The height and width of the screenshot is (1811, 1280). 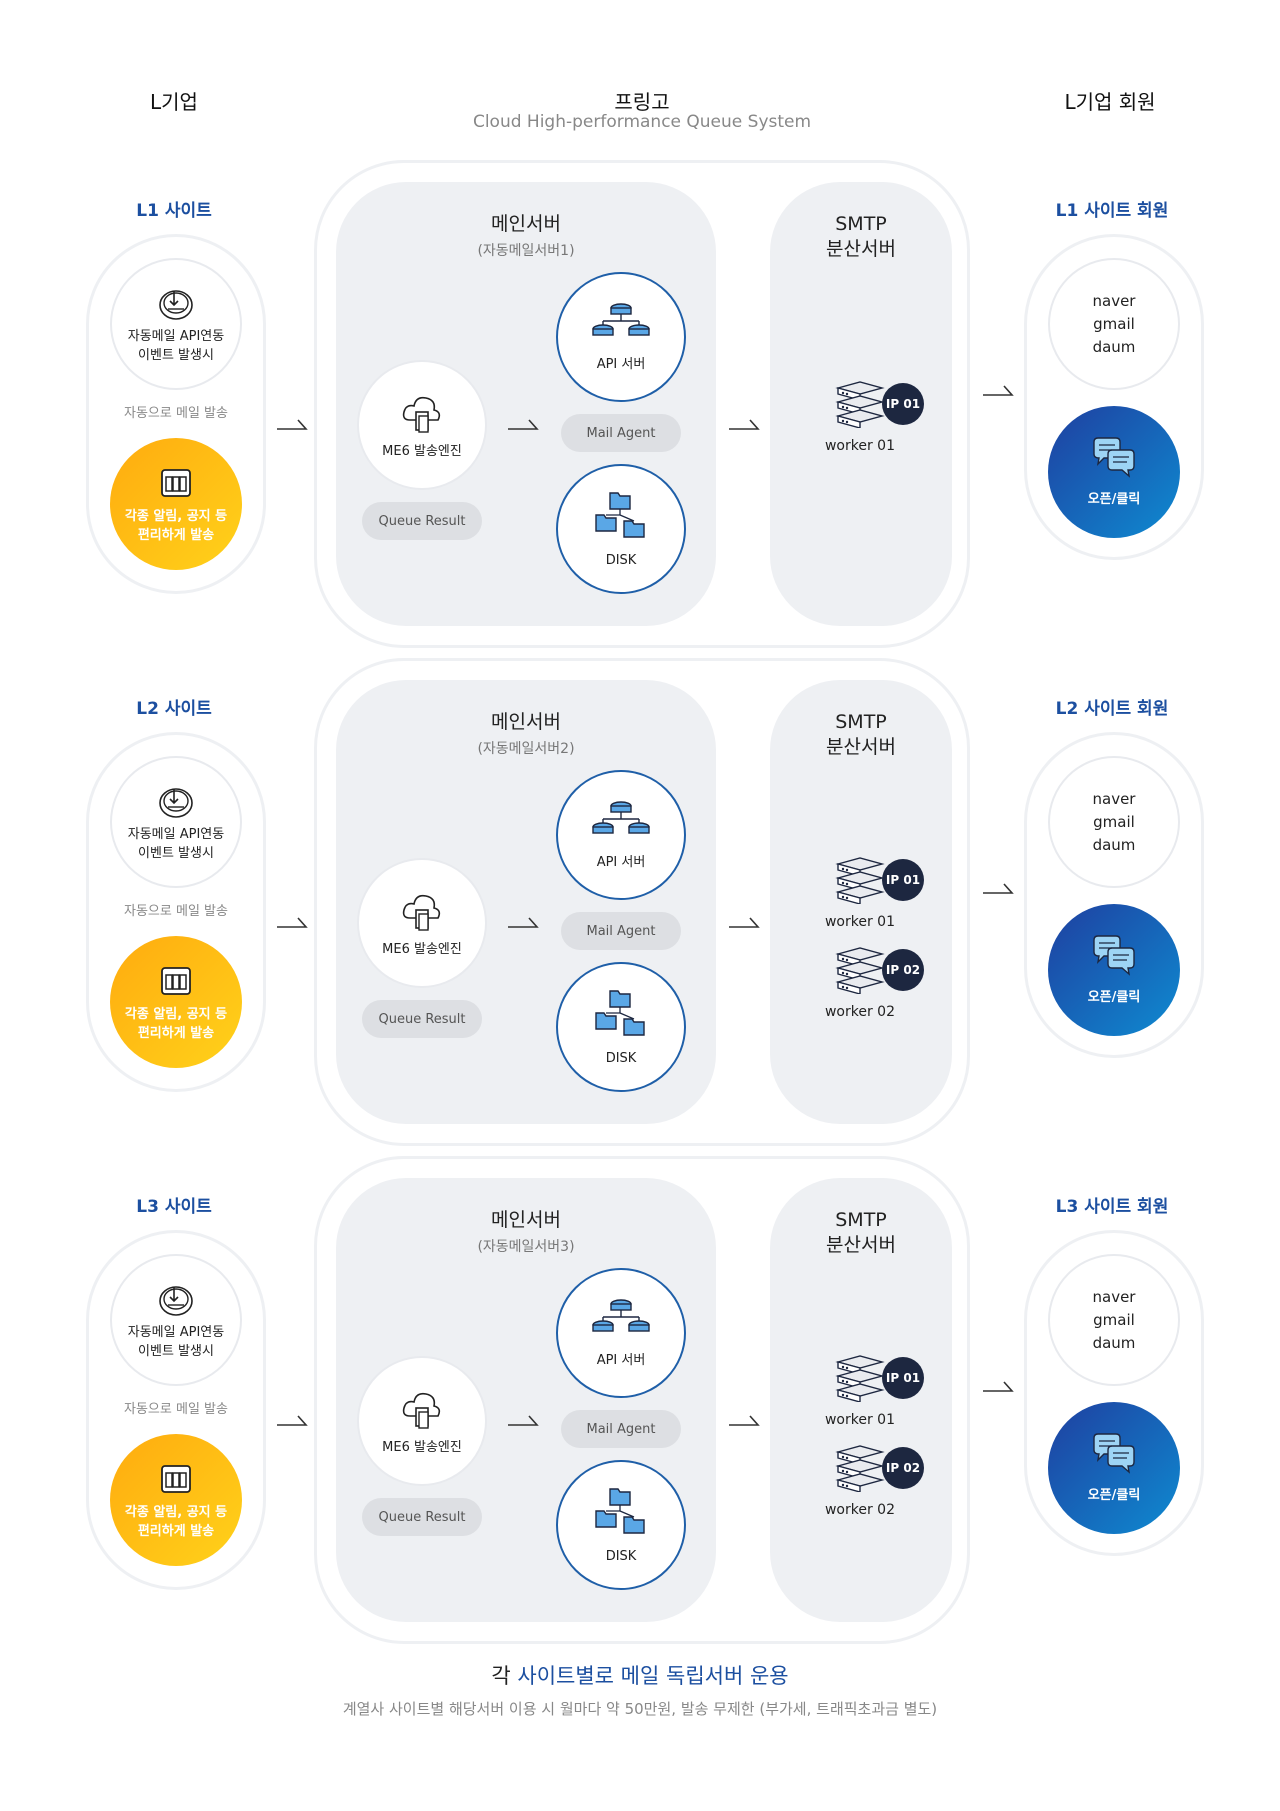 What do you see at coordinates (642, 102) in the screenshot?
I see `header-center-title: 프링고` at bounding box center [642, 102].